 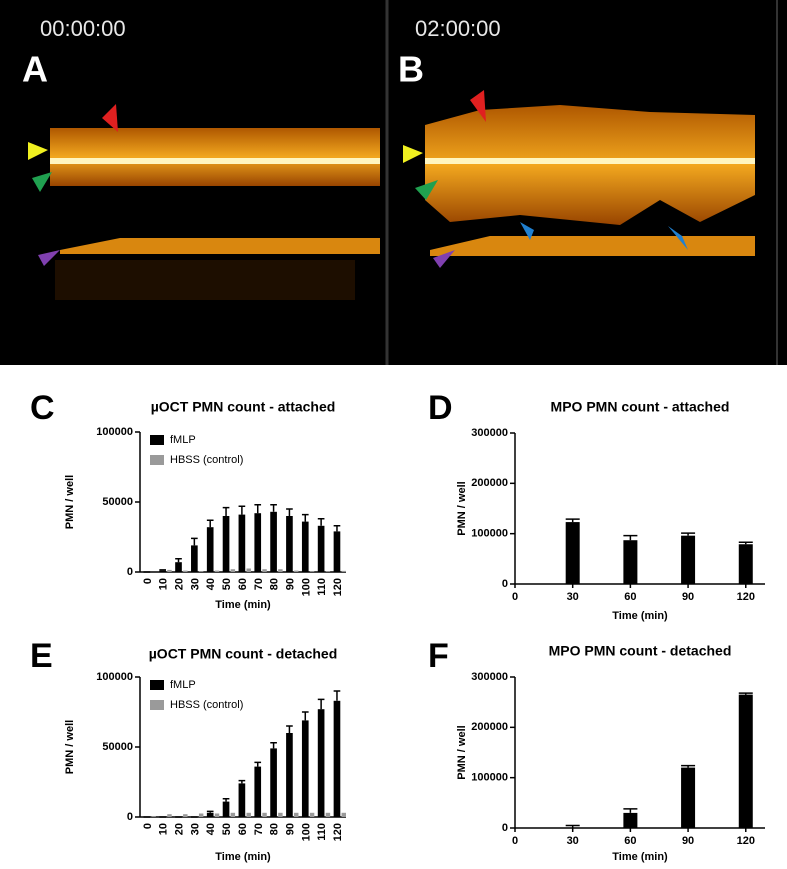 What do you see at coordinates (243, 407) in the screenshot?
I see `chart-title: µOCT PMN count - attached` at bounding box center [243, 407].